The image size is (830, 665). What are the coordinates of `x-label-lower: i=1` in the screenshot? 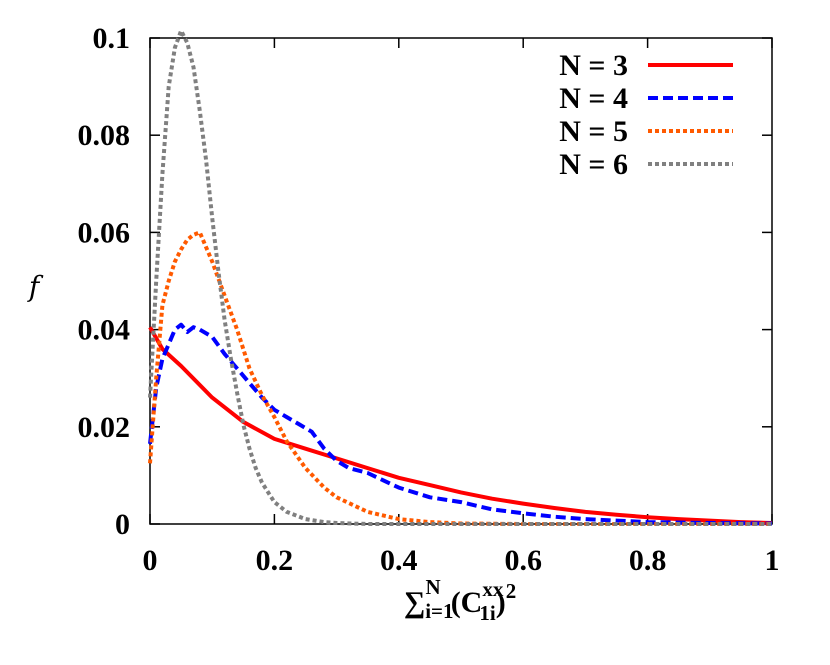 It's located at (439, 611).